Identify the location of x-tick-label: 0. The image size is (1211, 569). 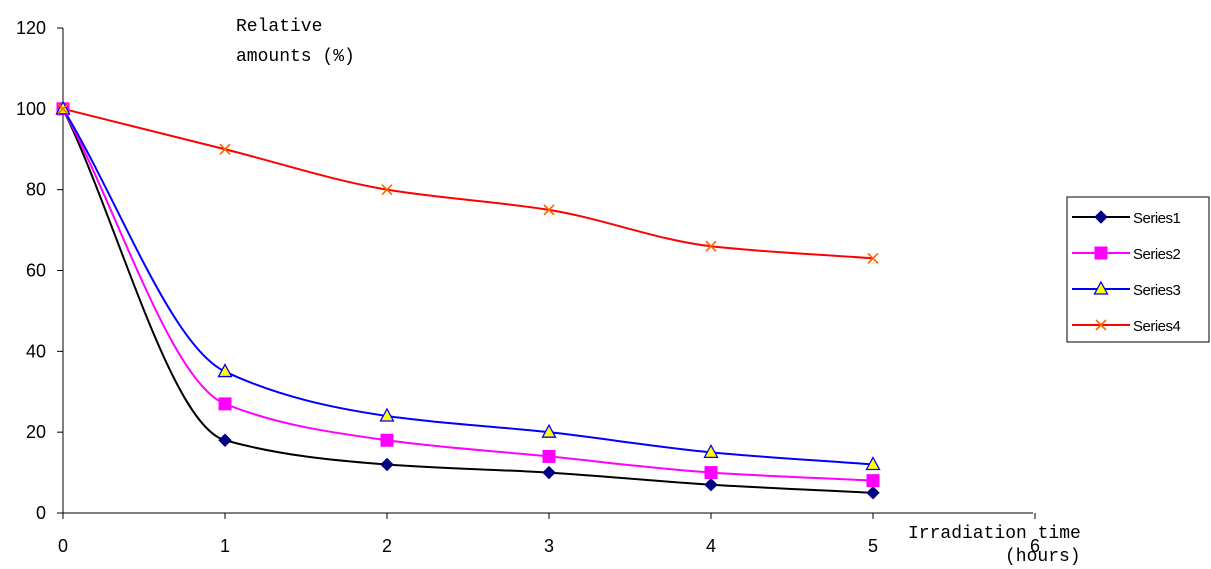
(63, 546).